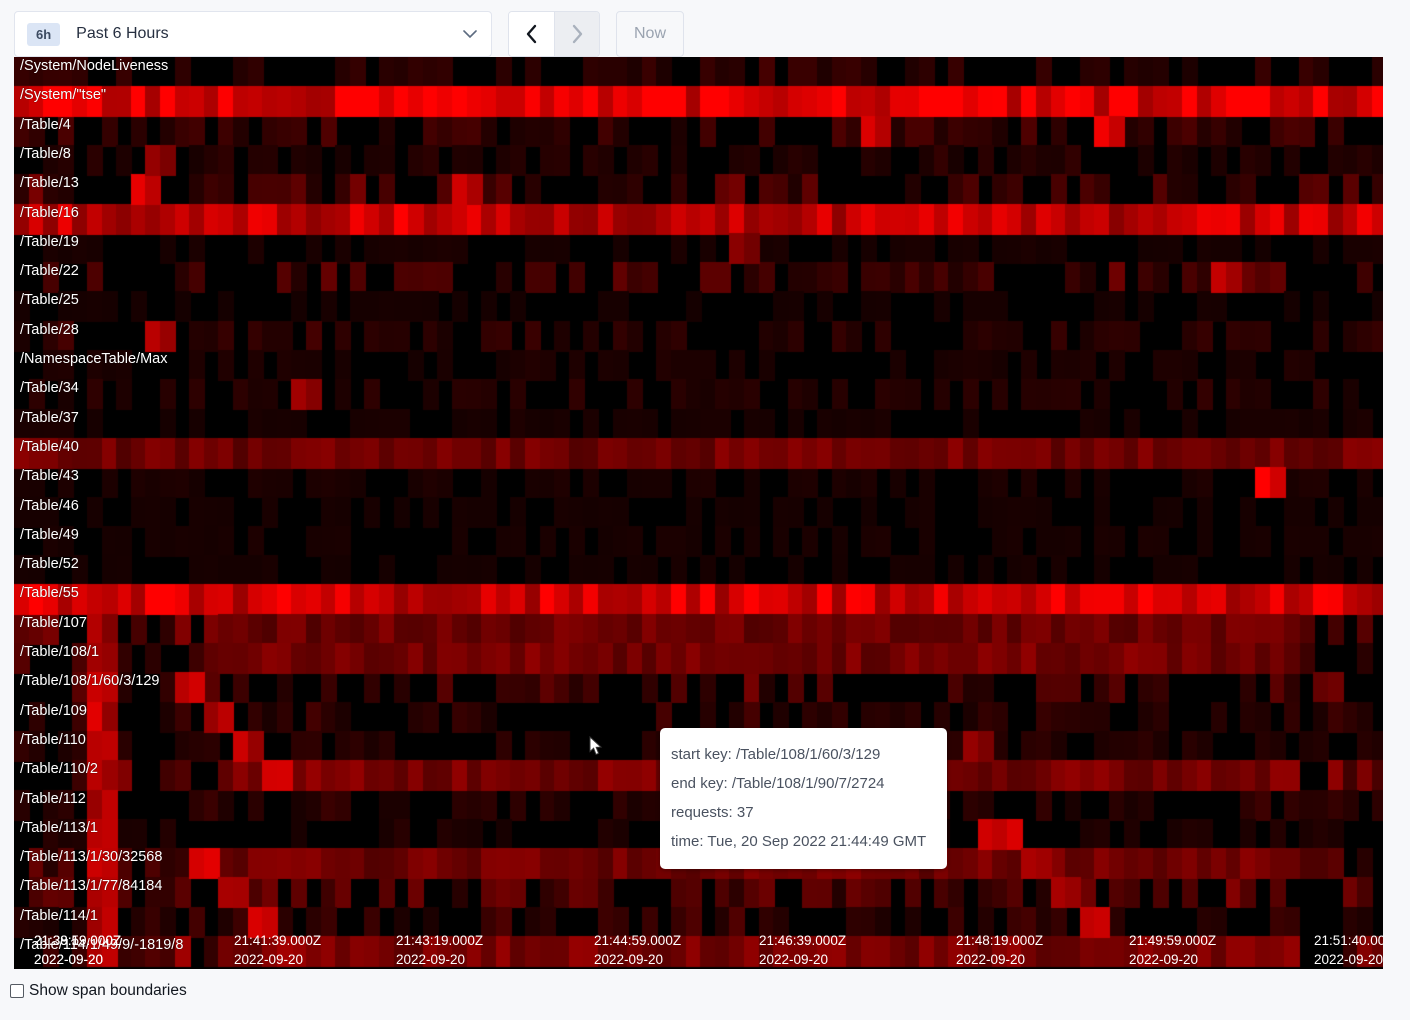  What do you see at coordinates (122, 33) in the screenshot?
I see `range-label: Past 6 Hours` at bounding box center [122, 33].